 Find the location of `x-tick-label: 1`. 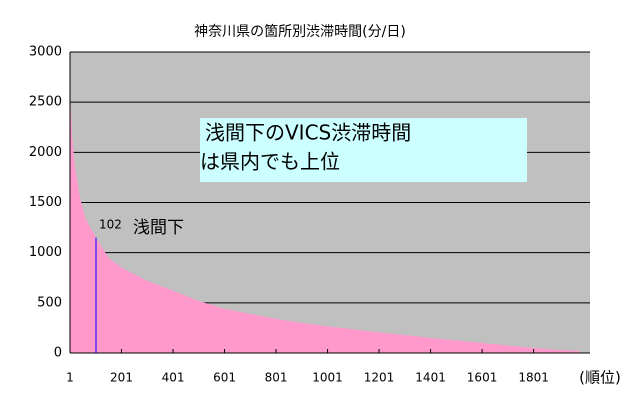

x-tick-label: 1 is located at coordinates (70, 378).